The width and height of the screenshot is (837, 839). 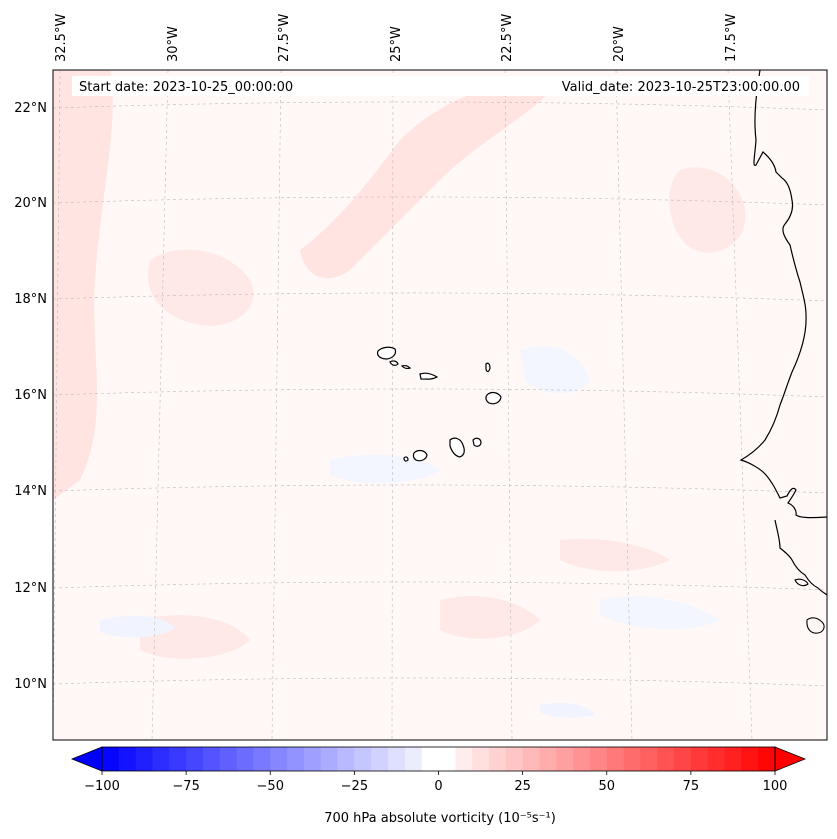 What do you see at coordinates (429, 376) in the screenshot?
I see `island-sao-nicolau` at bounding box center [429, 376].